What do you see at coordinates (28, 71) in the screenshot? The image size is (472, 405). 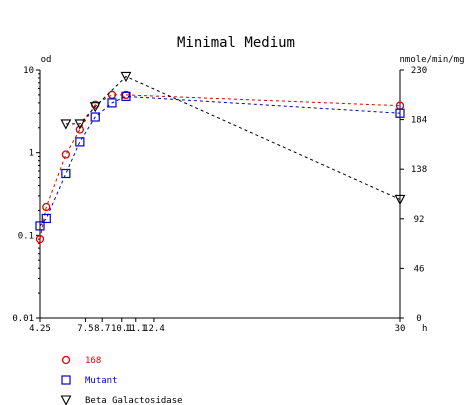 I see `y-left-tick-label: 10` at bounding box center [28, 71].